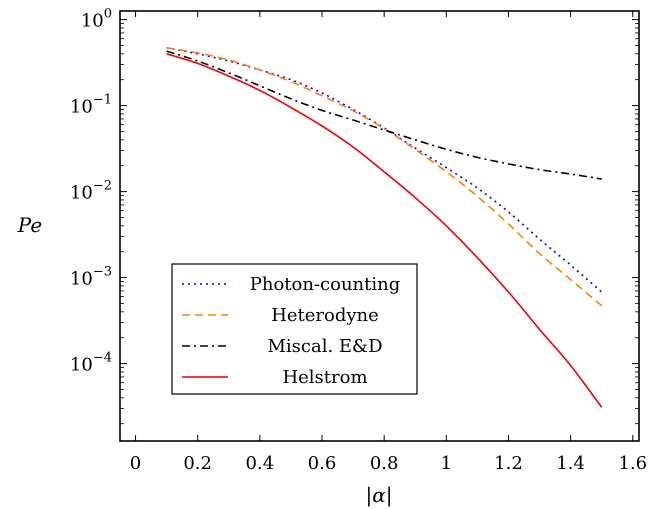 This screenshot has width=656, height=509. What do you see at coordinates (91, 105) in the screenshot?
I see `y-tick-label: 10⁻¹` at bounding box center [91, 105].